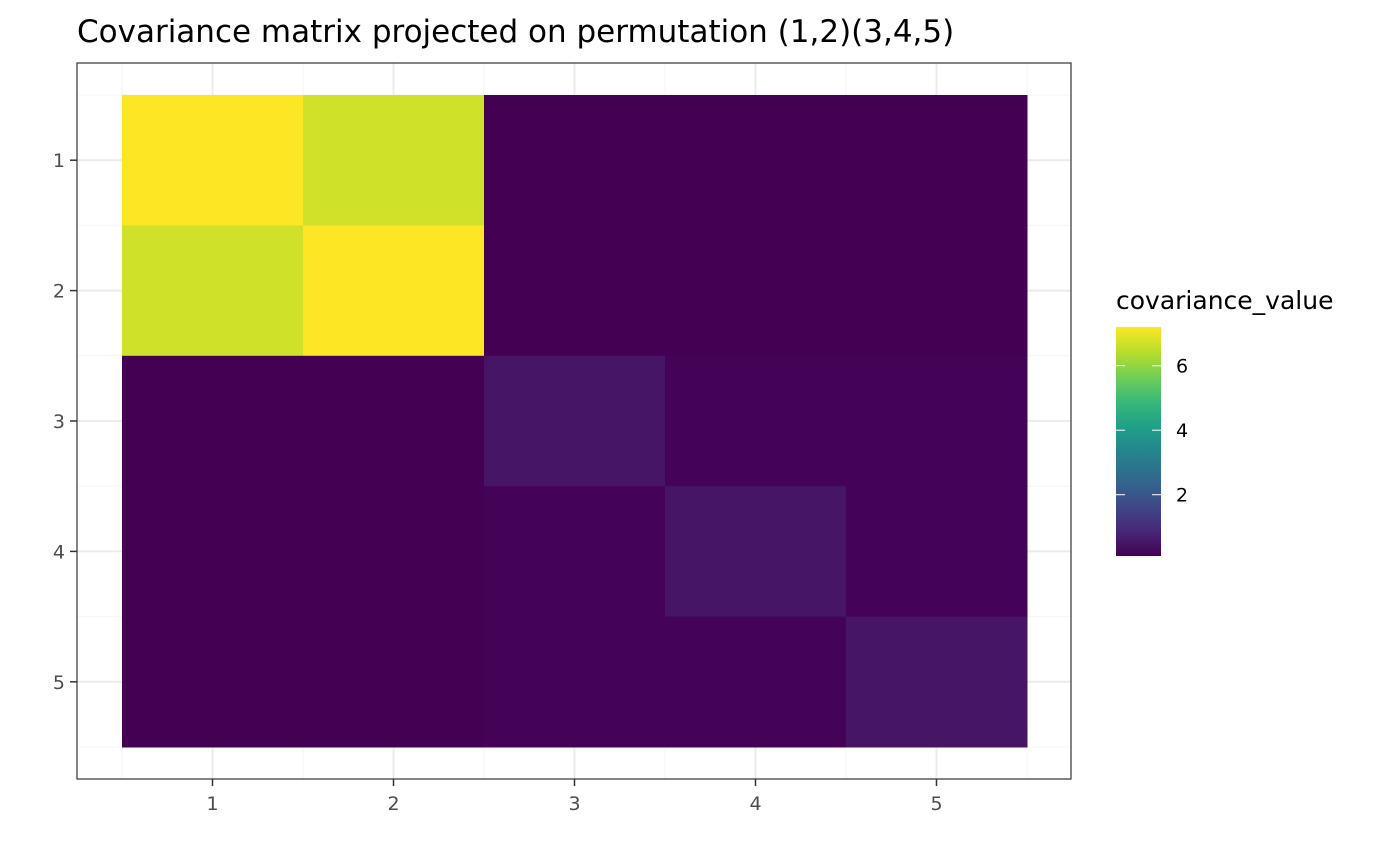  Describe the element at coordinates (1224, 300) in the screenshot. I see `legend-title: covariance_value` at that location.